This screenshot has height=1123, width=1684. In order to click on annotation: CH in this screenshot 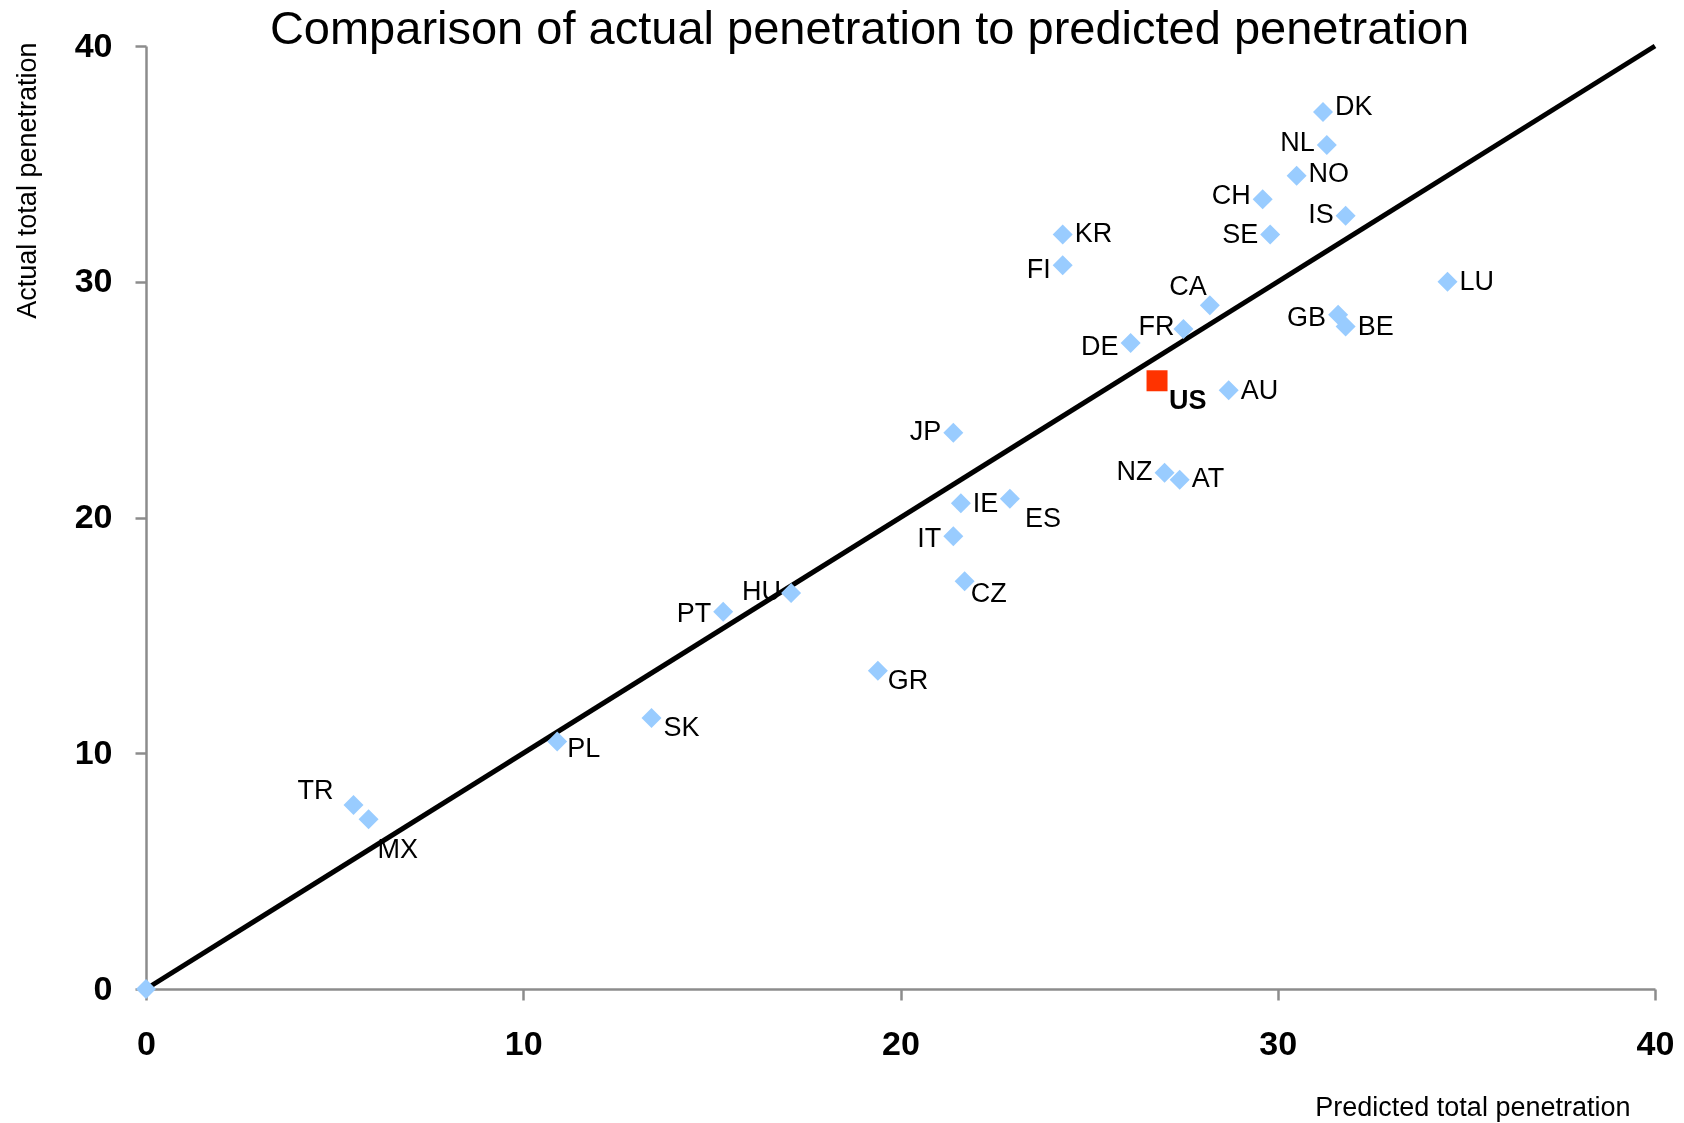, I will do `click(1231, 195)`.